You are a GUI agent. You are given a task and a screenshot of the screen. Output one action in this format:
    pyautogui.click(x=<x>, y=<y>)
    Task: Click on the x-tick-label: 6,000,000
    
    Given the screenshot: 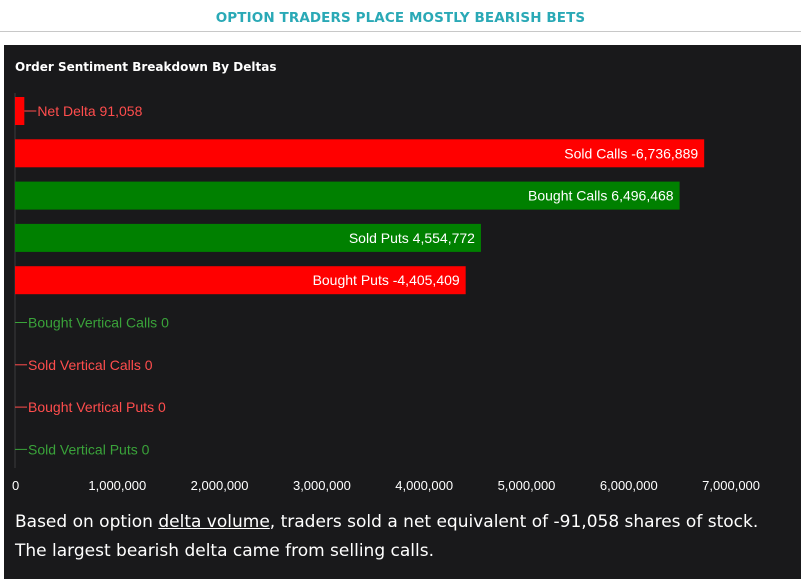 What is the action you would take?
    pyautogui.click(x=629, y=485)
    